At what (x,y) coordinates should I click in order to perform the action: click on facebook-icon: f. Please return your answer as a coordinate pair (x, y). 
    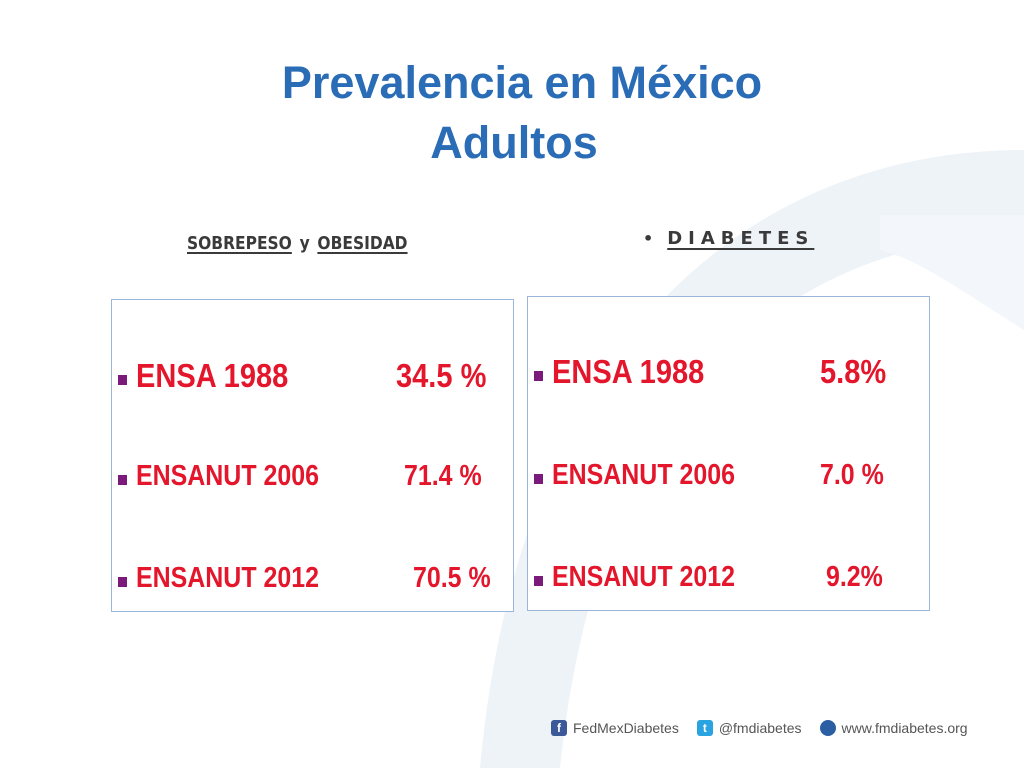
    Looking at the image, I should click on (559, 728).